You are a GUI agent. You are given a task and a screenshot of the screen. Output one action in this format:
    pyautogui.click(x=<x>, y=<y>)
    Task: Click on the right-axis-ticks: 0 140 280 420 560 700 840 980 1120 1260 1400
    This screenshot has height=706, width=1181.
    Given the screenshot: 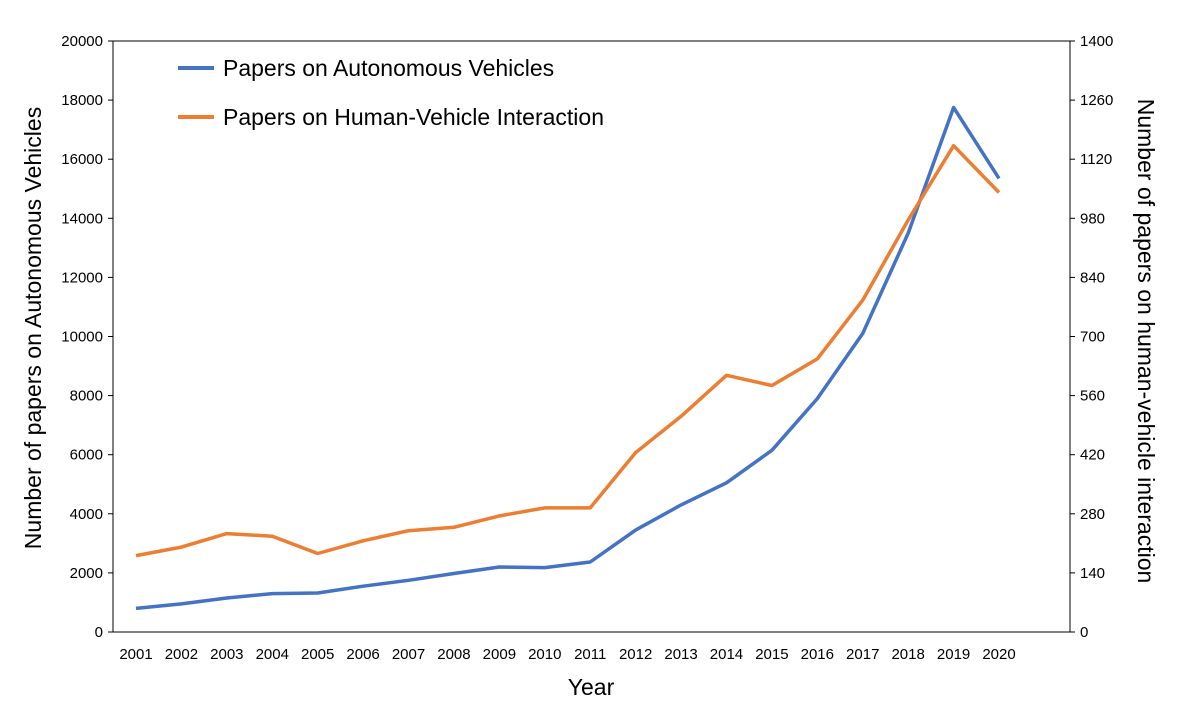 What is the action you would take?
    pyautogui.click(x=1091, y=337)
    